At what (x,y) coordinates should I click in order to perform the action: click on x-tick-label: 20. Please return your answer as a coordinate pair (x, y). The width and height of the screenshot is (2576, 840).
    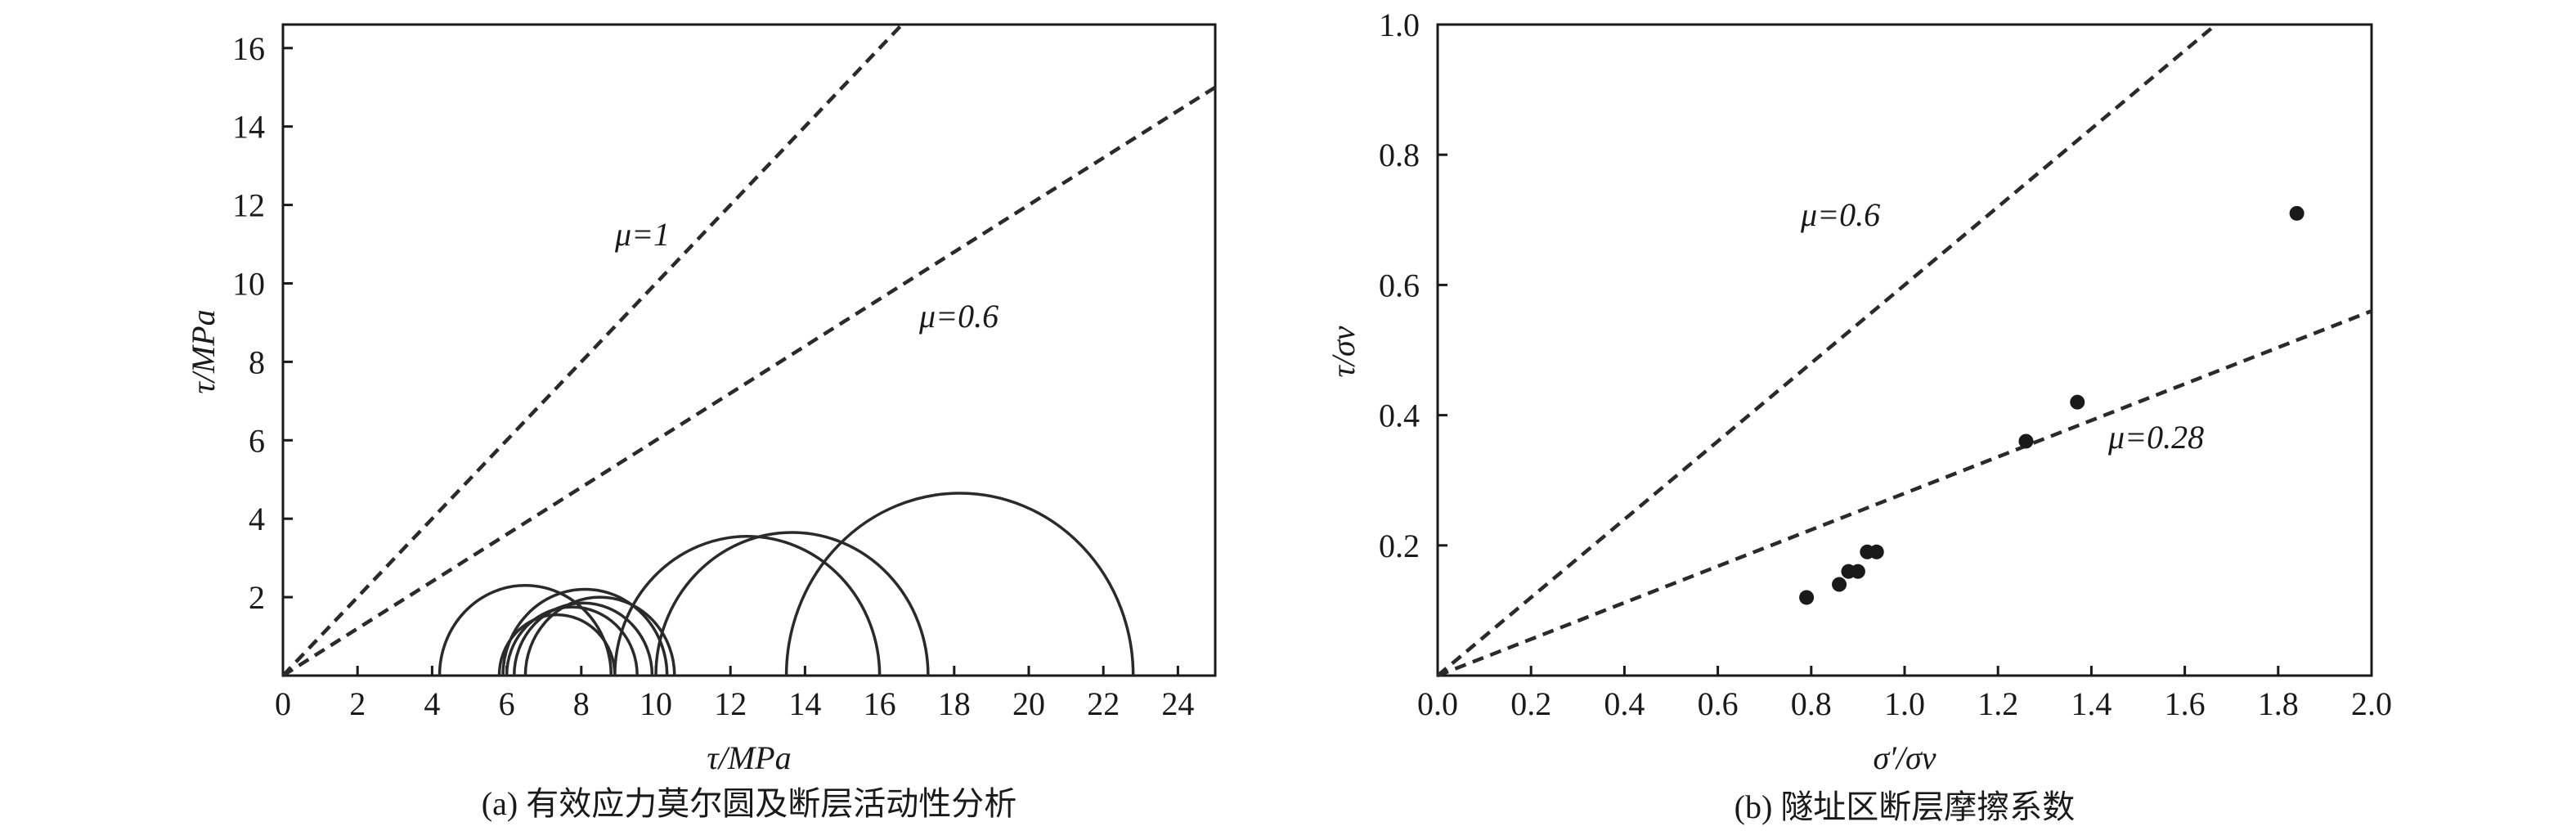
    Looking at the image, I should click on (1028, 704).